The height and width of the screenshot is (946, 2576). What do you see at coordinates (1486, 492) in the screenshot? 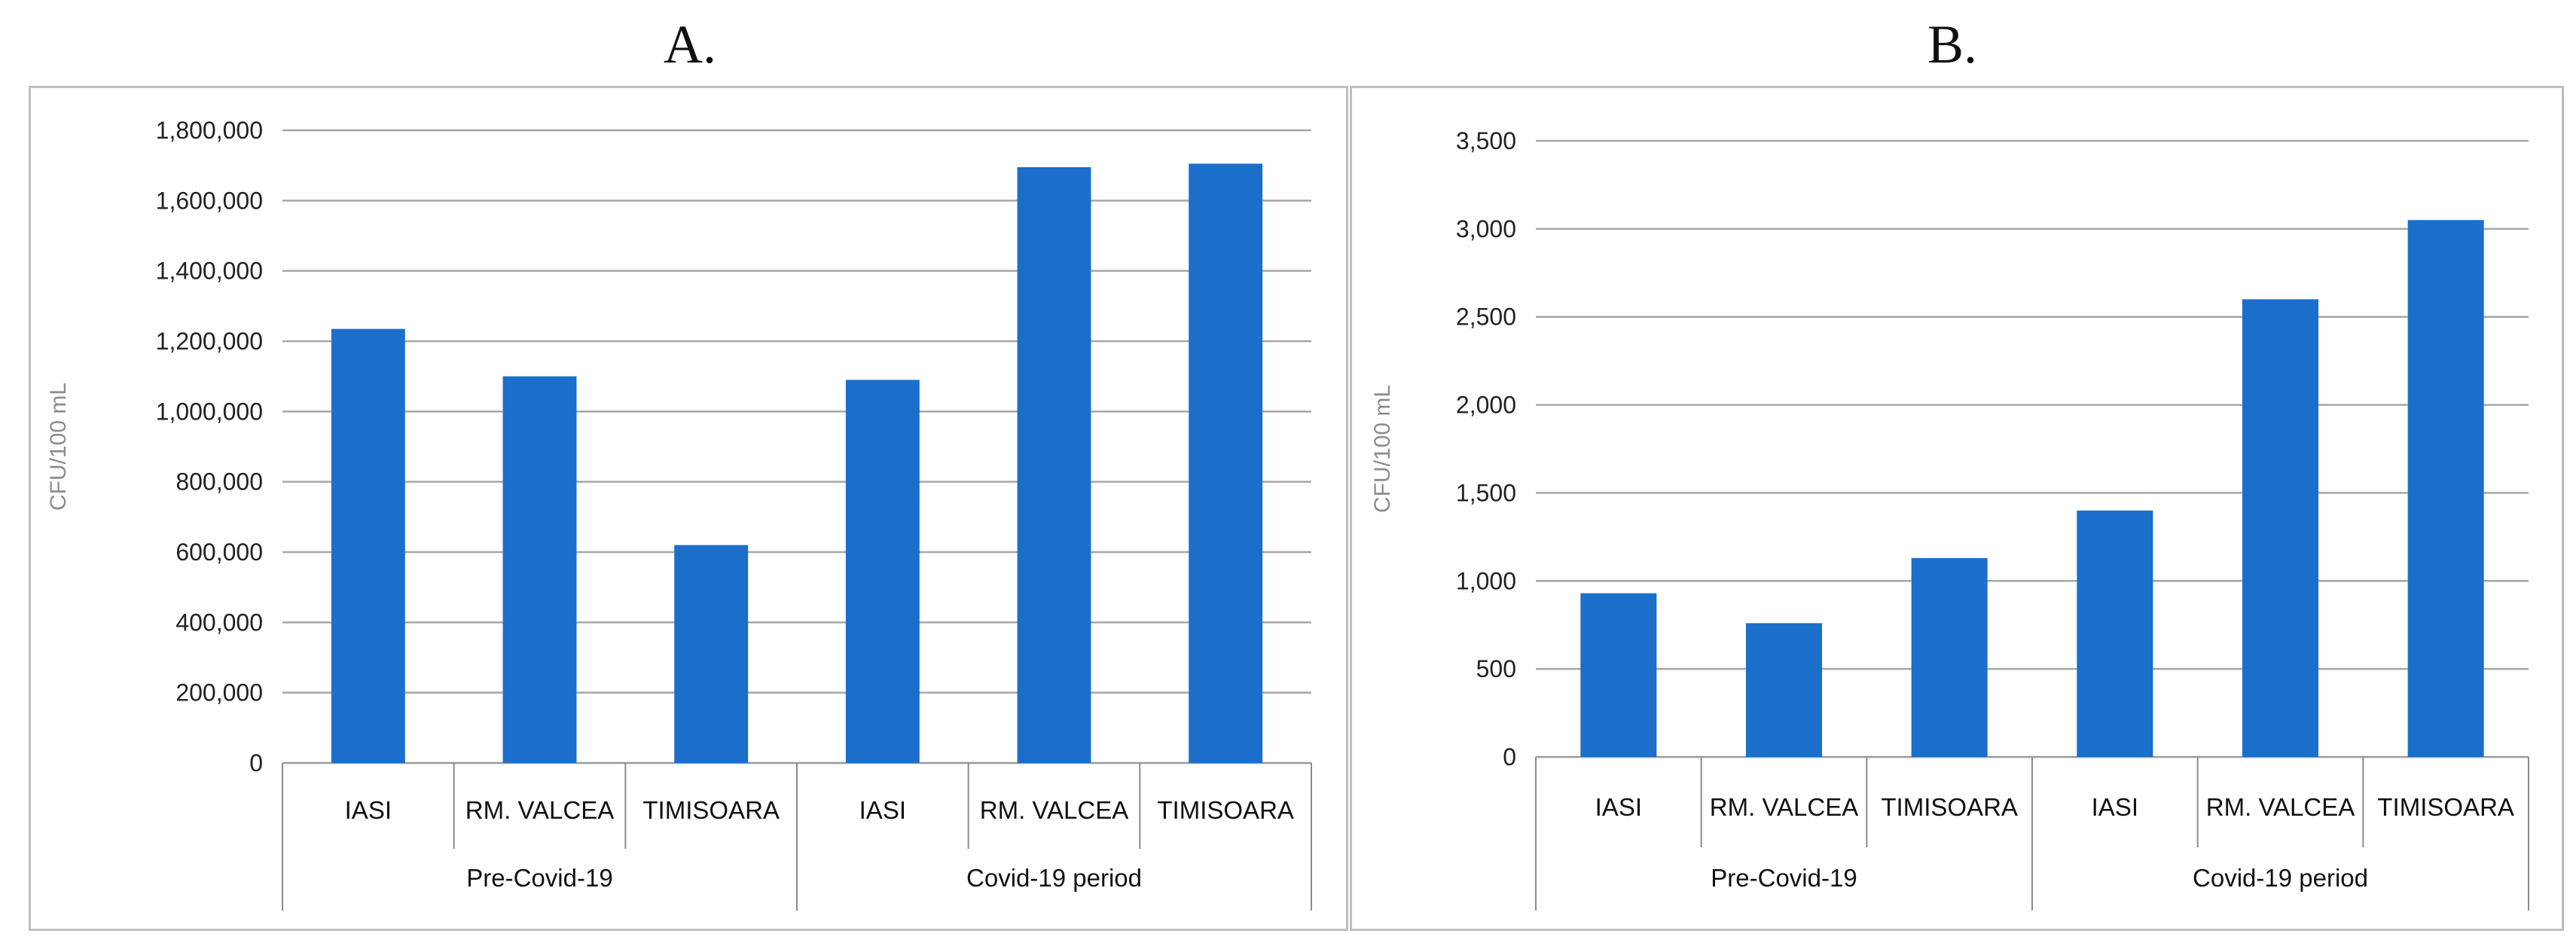
I see `y-tick-label: 1,500` at bounding box center [1486, 492].